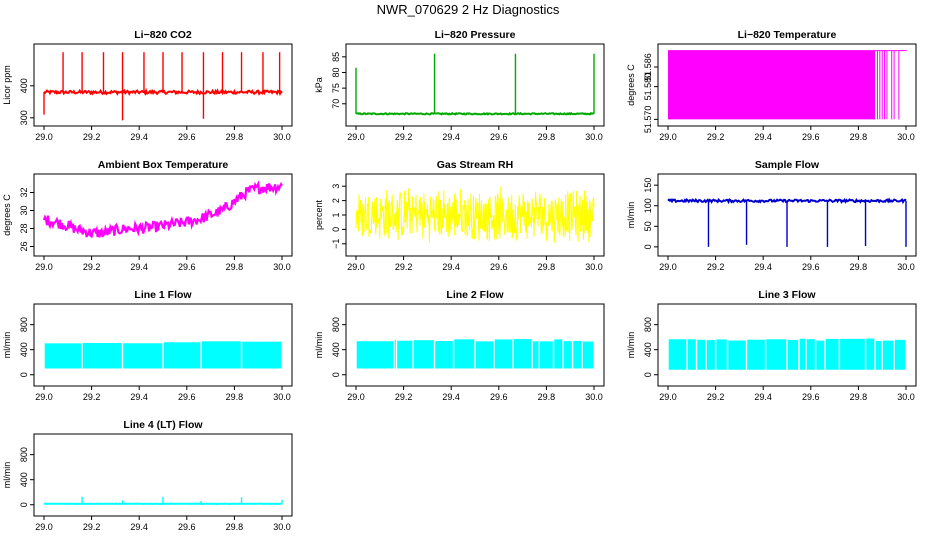 Image resolution: width=936 pixels, height=540 pixels. I want to click on y-tick-label: 85, so click(336, 57).